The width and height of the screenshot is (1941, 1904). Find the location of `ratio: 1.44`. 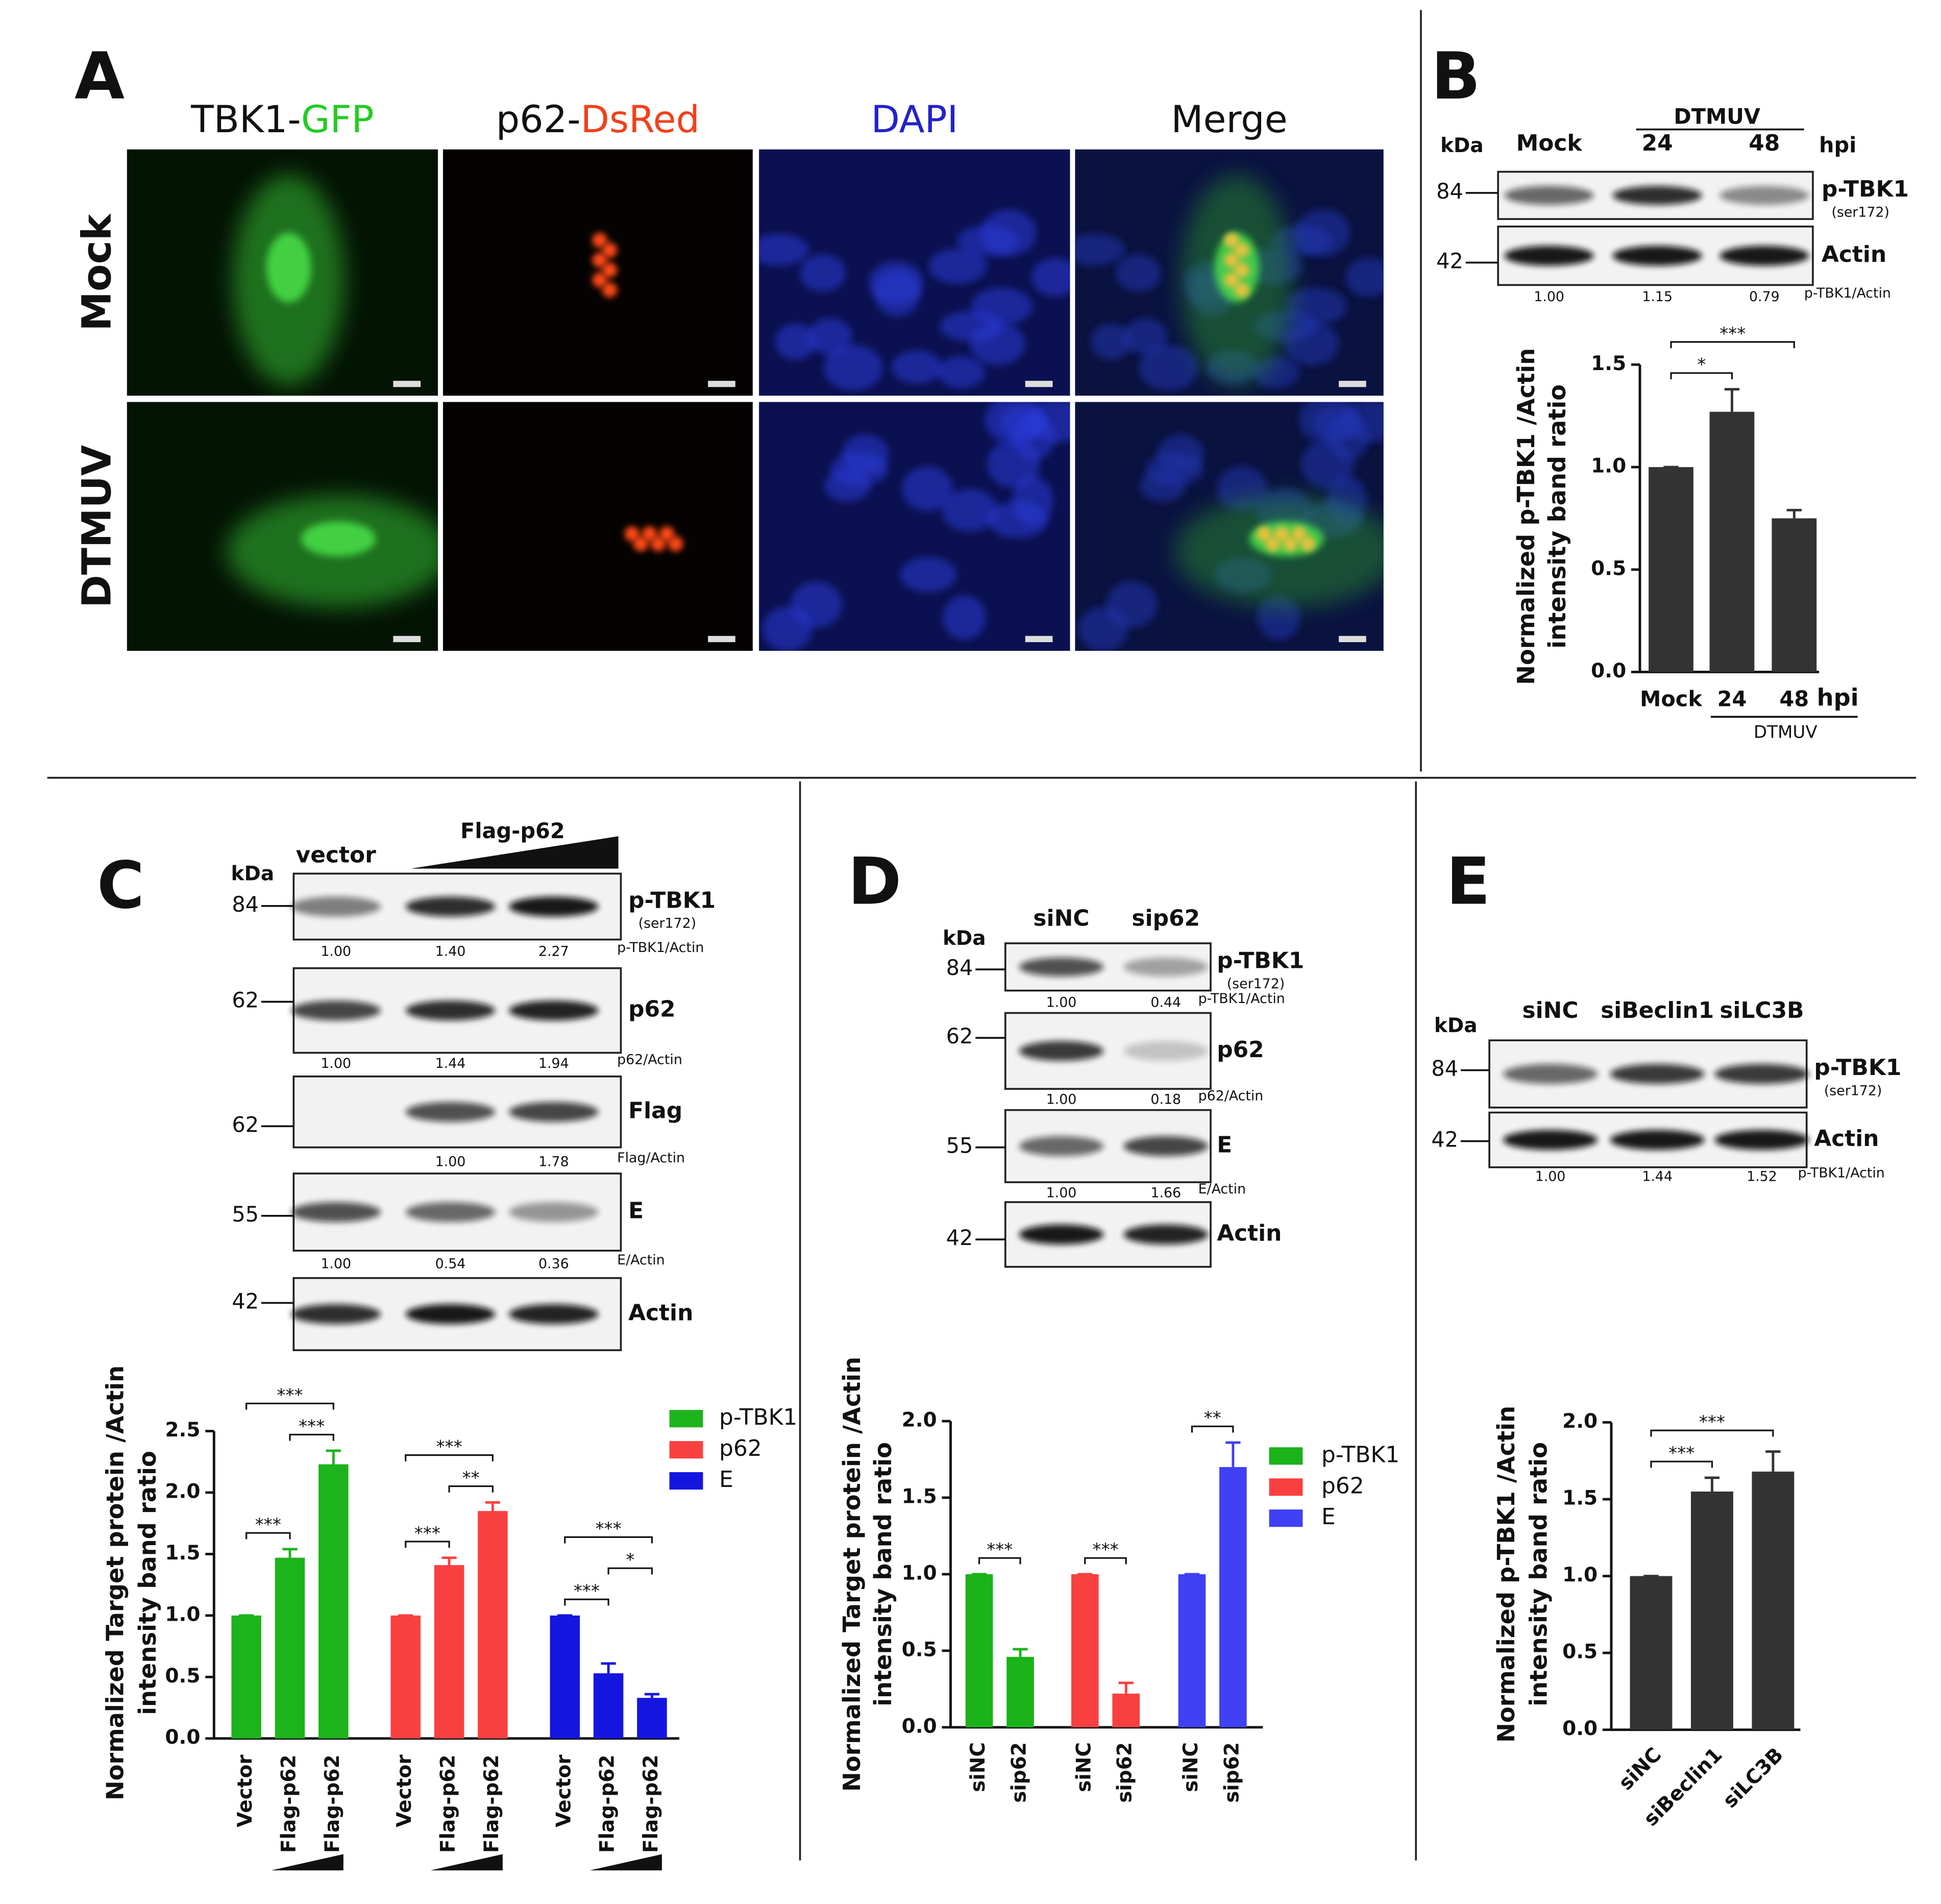

ratio: 1.44 is located at coordinates (451, 1063).